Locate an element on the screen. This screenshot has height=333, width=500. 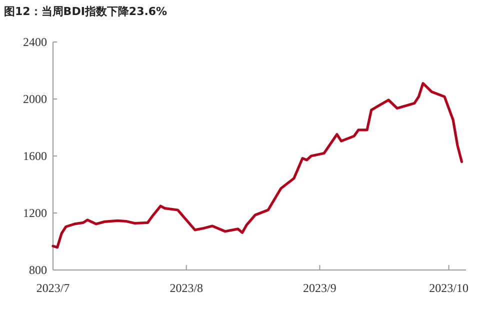
y-tick-label: 2400 is located at coordinates (35, 42).